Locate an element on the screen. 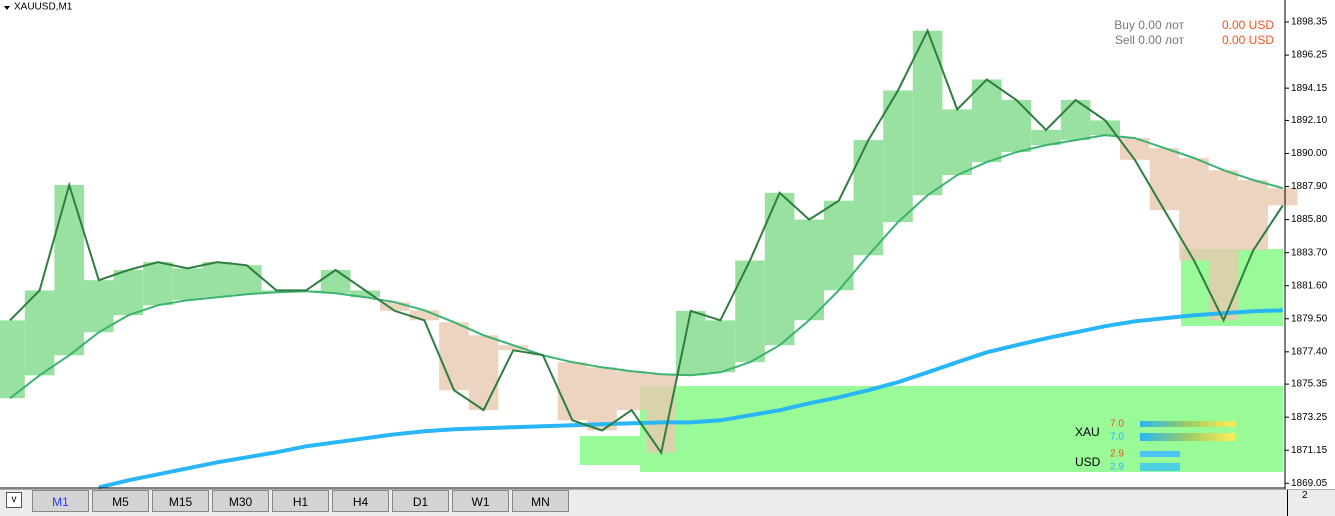 The width and height of the screenshot is (1335, 516). zone is located at coordinates (961, 429).